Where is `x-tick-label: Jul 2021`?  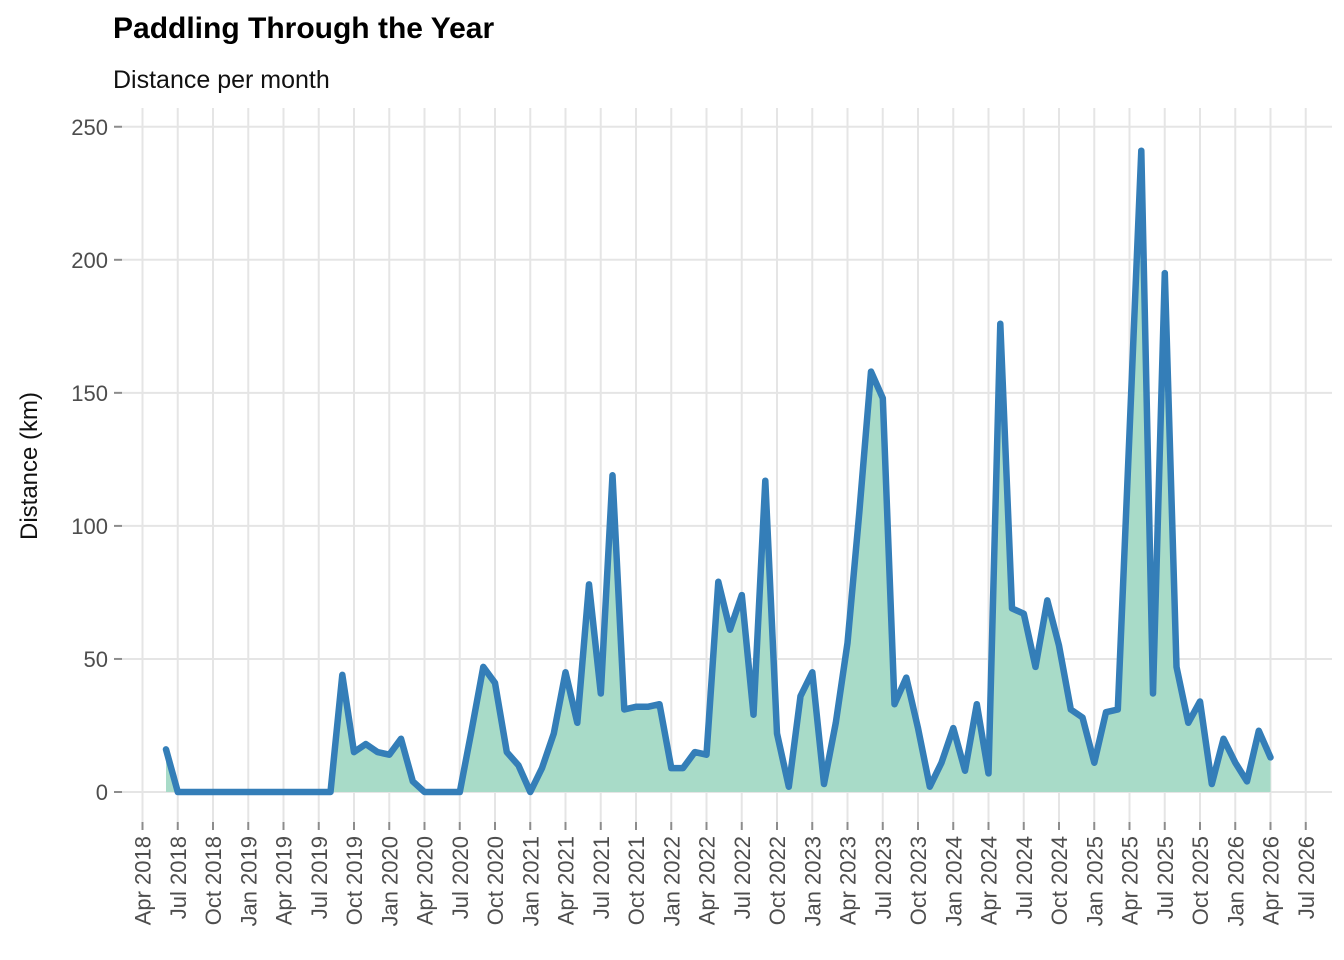
x-tick-label: Jul 2021 is located at coordinates (601, 877).